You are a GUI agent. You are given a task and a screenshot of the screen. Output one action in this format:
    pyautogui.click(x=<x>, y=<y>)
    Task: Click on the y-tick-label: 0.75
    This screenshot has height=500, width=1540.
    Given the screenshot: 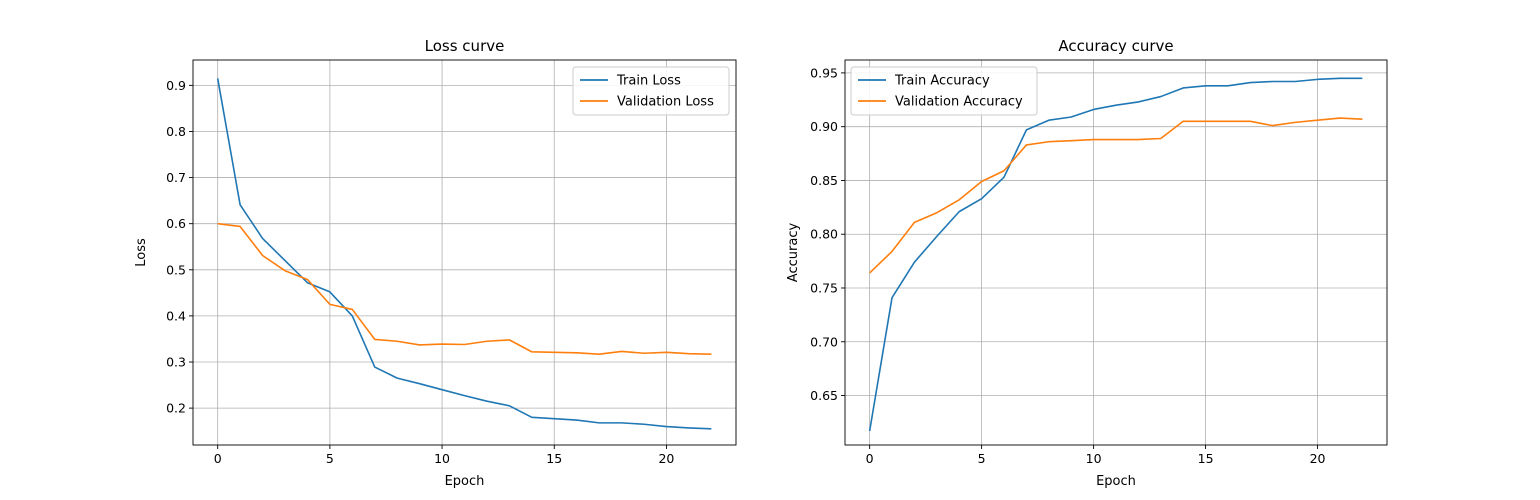 What is the action you would take?
    pyautogui.click(x=824, y=287)
    